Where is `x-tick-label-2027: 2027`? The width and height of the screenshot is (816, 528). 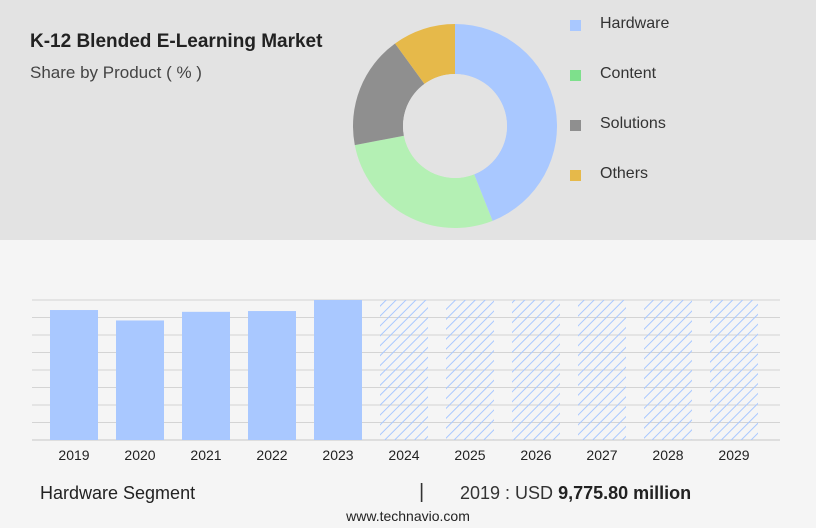 x-tick-label-2027: 2027 is located at coordinates (601, 455).